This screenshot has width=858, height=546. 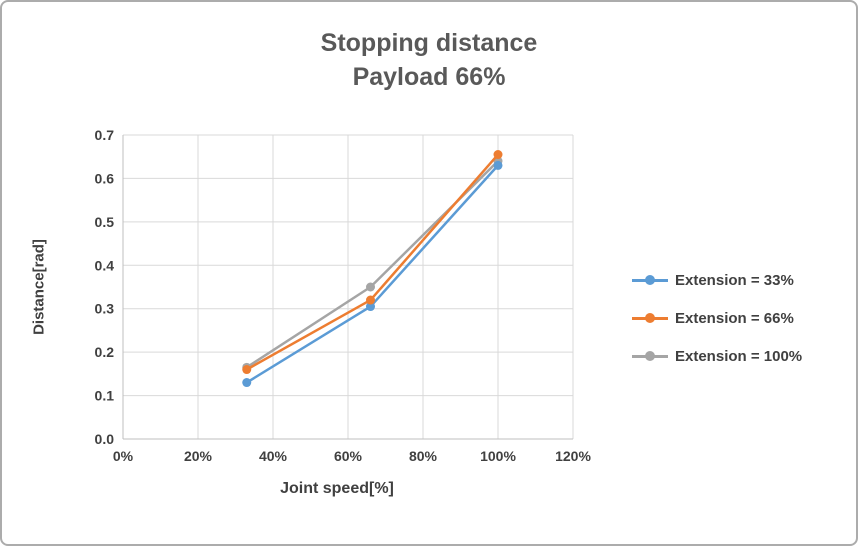 I want to click on chart-title: Stopping distance Payload 66%, so click(x=429, y=60).